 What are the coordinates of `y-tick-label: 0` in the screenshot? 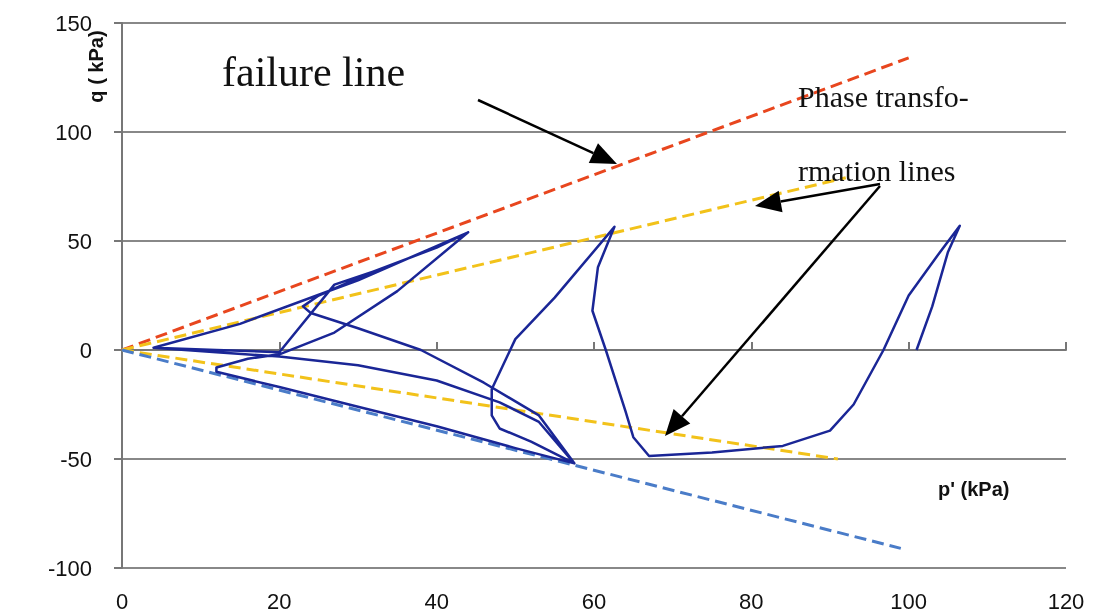 It's located at (85, 350).